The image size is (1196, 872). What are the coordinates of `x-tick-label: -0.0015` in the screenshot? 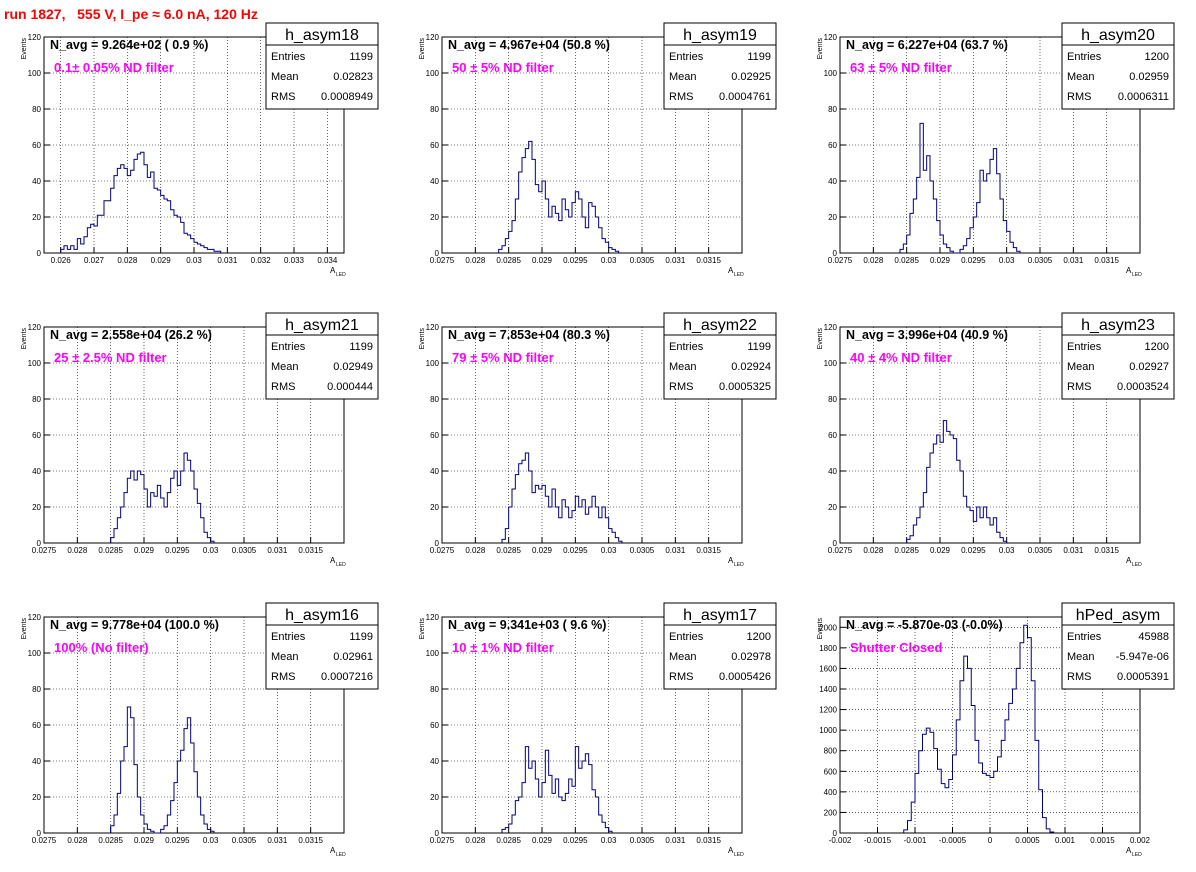 It's located at (878, 840).